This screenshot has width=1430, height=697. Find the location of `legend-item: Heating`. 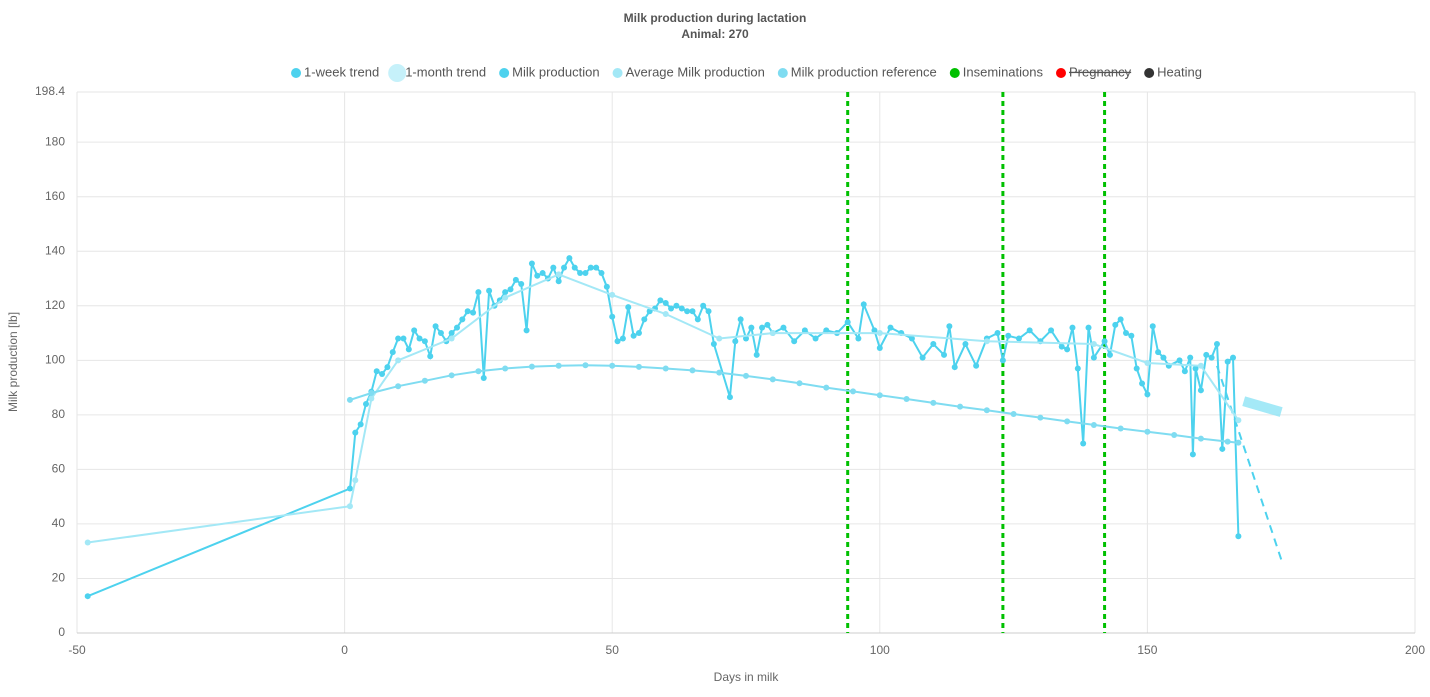

legend-item: Heating is located at coordinates (1173, 71).